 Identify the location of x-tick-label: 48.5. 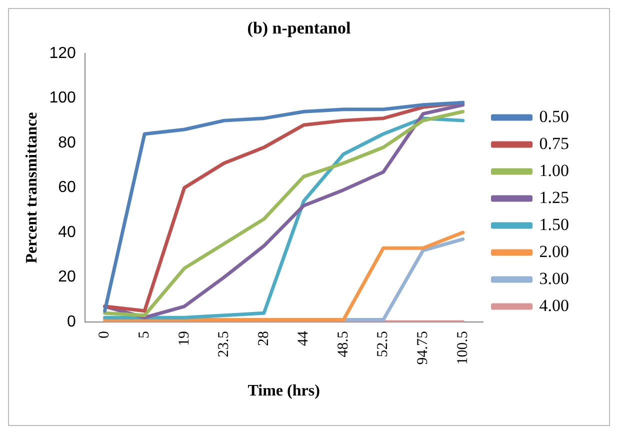
(343, 344).